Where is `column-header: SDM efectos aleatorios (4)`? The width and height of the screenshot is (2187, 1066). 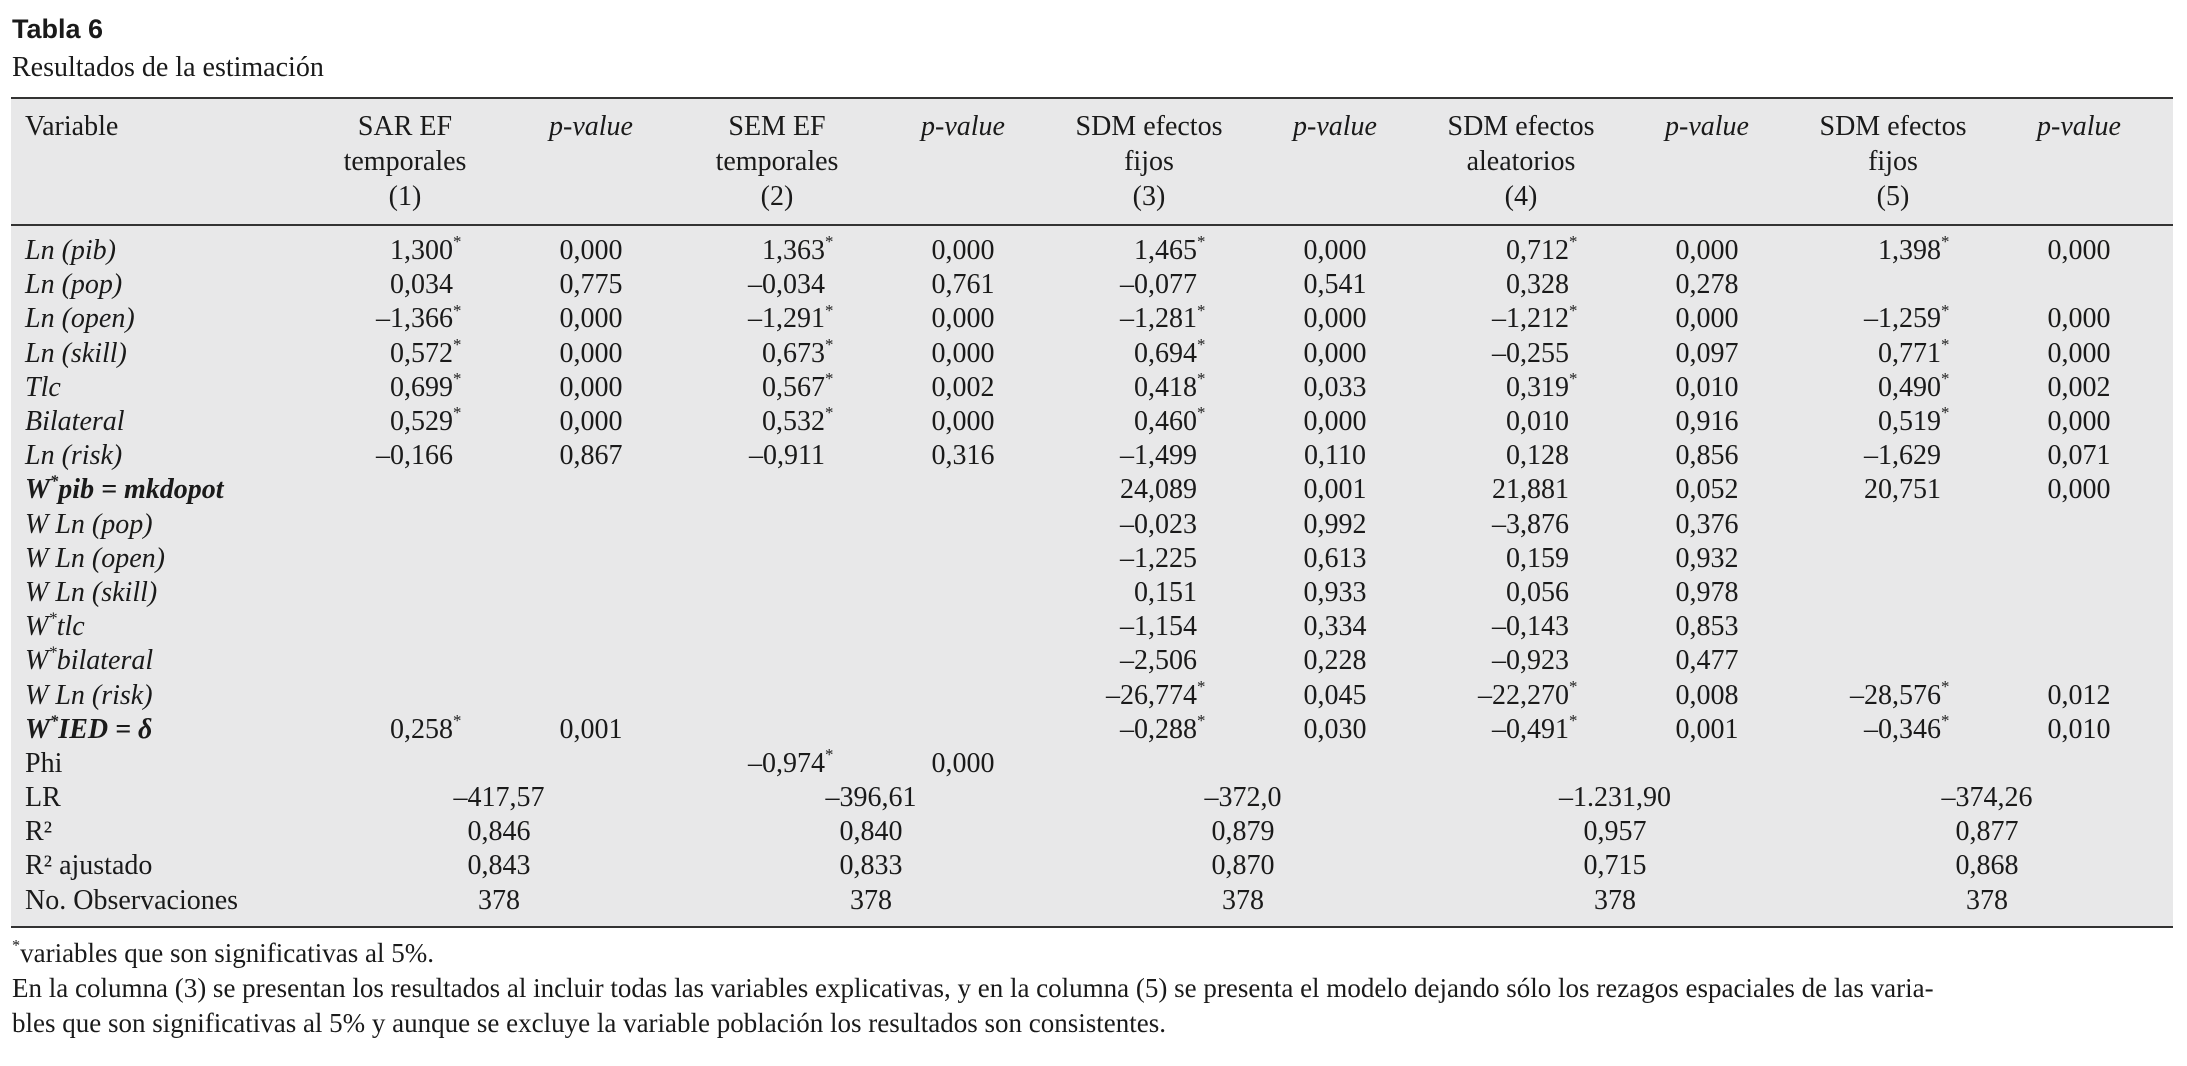 column-header: SDM efectos aleatorios (4) is located at coordinates (1521, 161).